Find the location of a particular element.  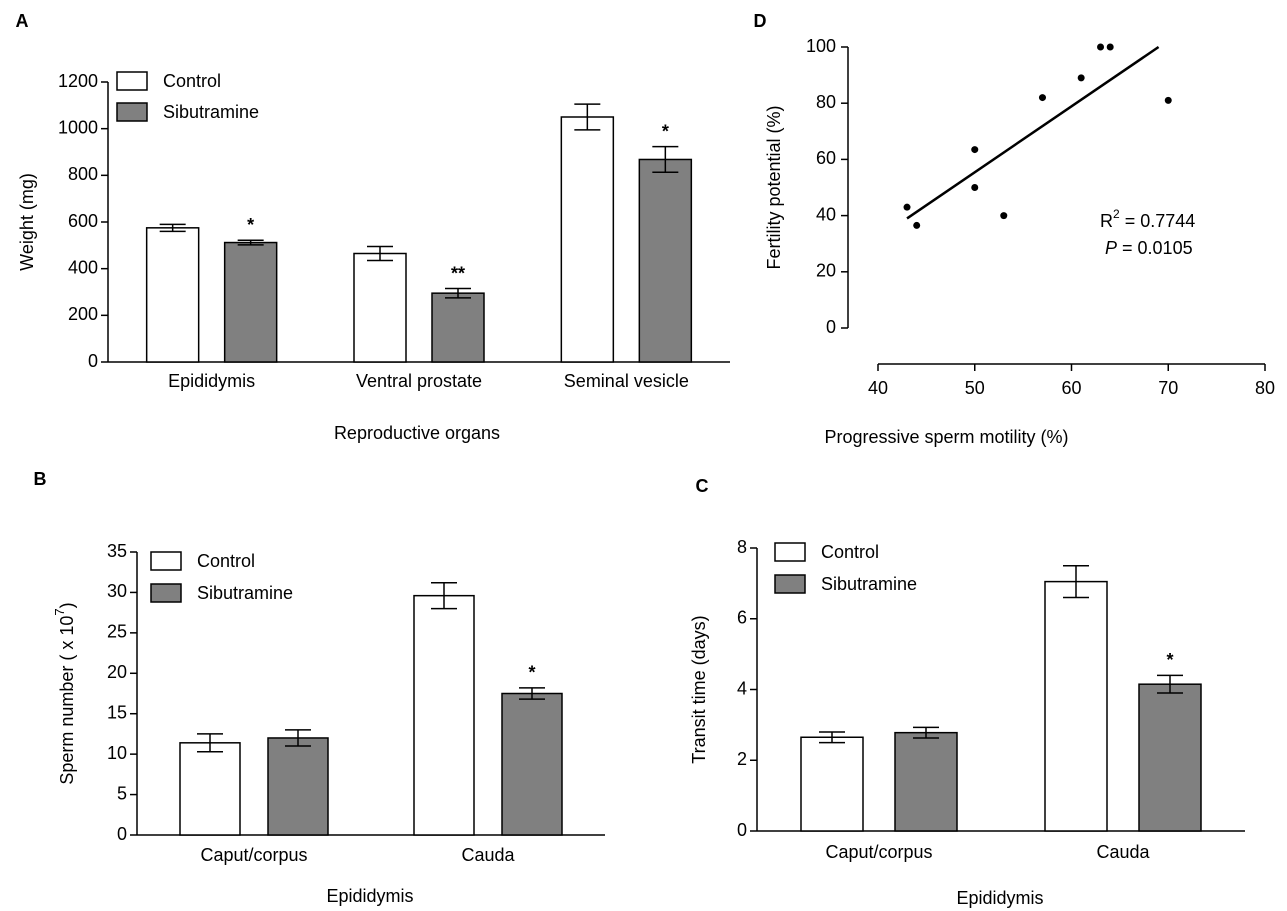

panel-label: A is located at coordinates (22, 21).